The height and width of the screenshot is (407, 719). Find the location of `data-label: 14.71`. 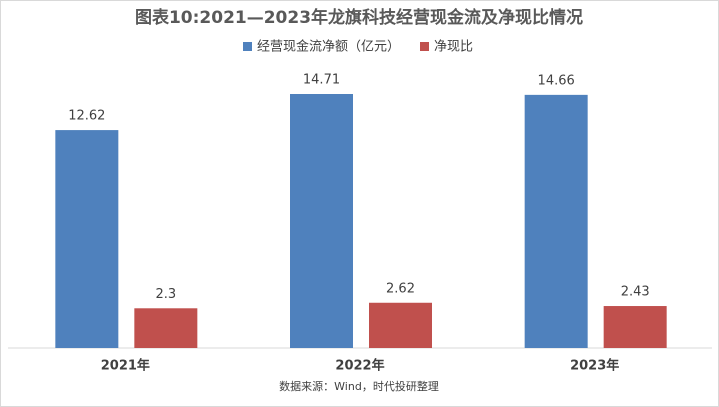

data-label: 14.71 is located at coordinates (321, 80).